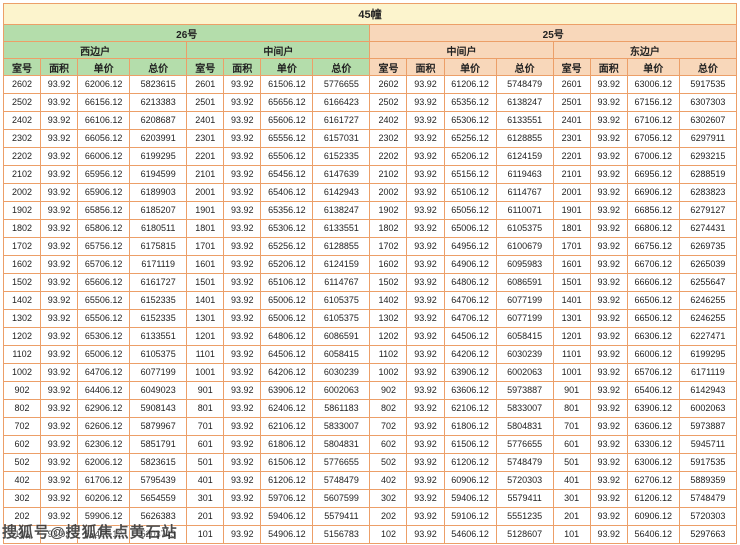 The image size is (740, 545). What do you see at coordinates (104, 210) in the screenshot?
I see `unit-price-cell: 65856.12` at bounding box center [104, 210].